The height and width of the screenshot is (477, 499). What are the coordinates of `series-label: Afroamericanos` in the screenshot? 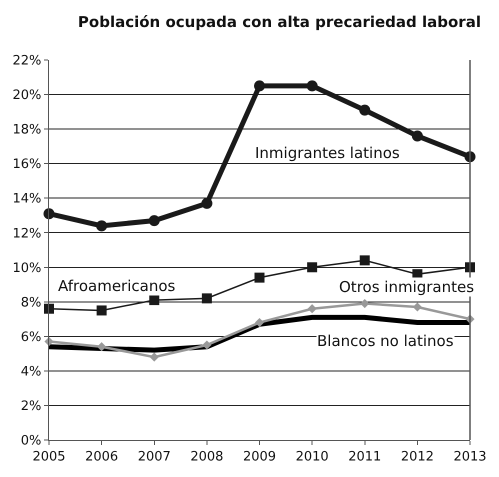 It's located at (117, 286).